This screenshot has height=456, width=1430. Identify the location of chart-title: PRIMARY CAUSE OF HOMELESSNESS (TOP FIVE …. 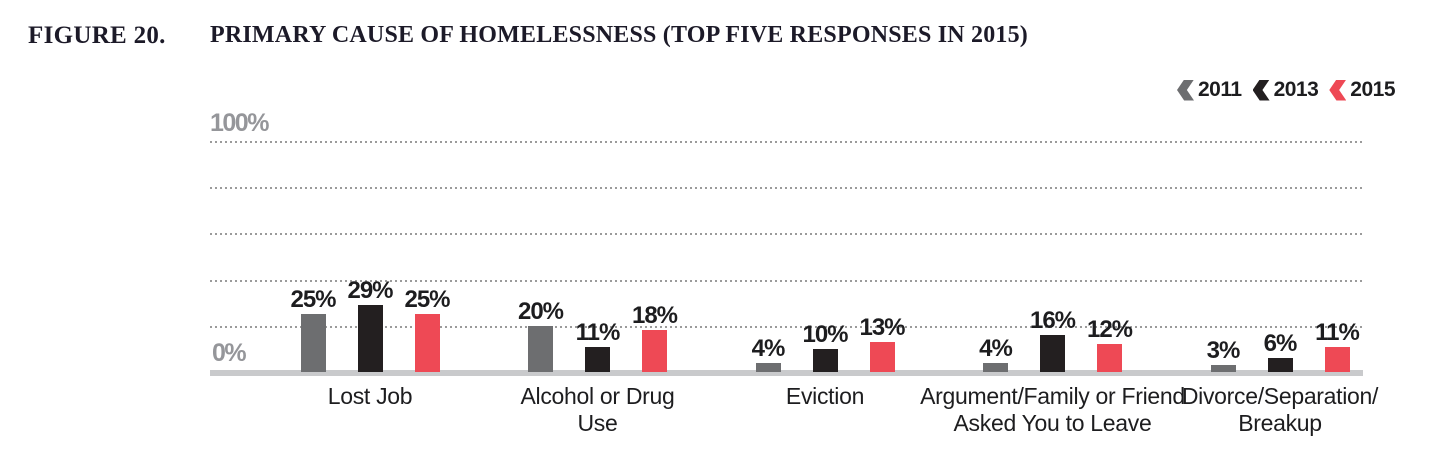
(619, 35).